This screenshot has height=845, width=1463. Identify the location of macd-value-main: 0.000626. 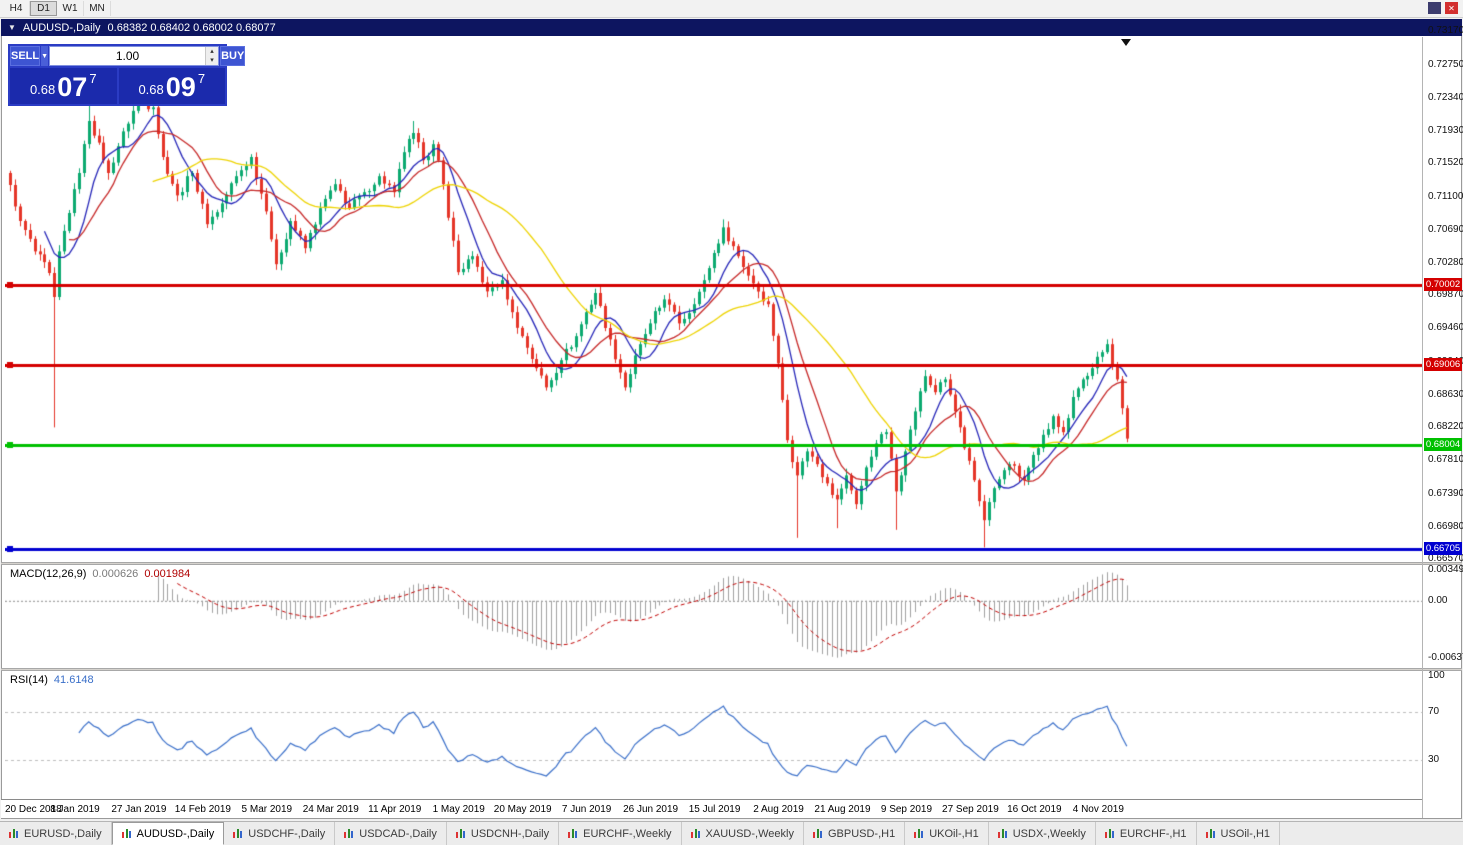
(115, 574).